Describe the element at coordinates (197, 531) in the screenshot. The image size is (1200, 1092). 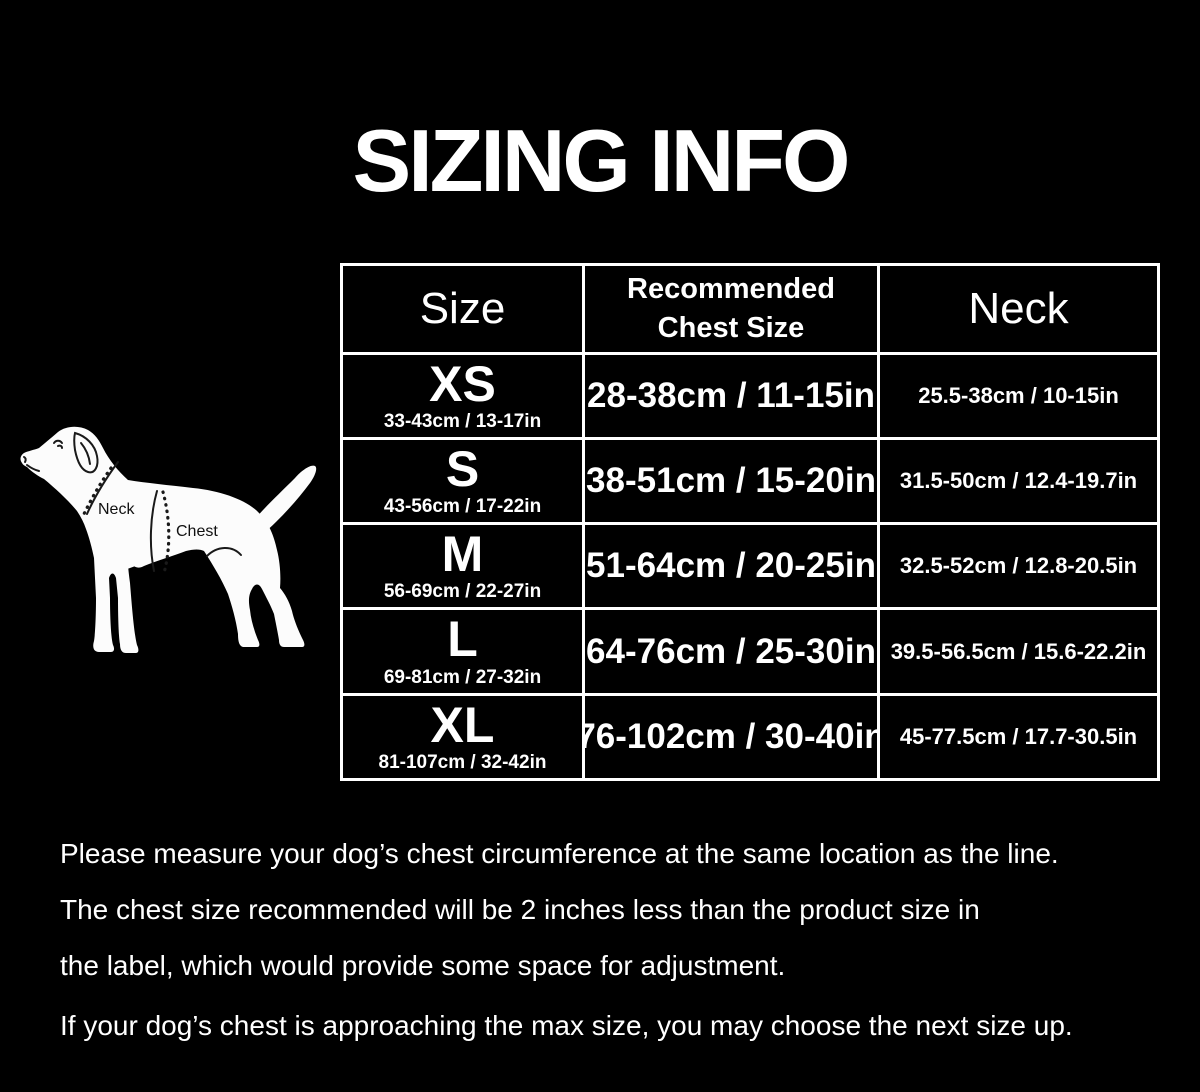
I see `chest-diagram-label: Chest` at that location.